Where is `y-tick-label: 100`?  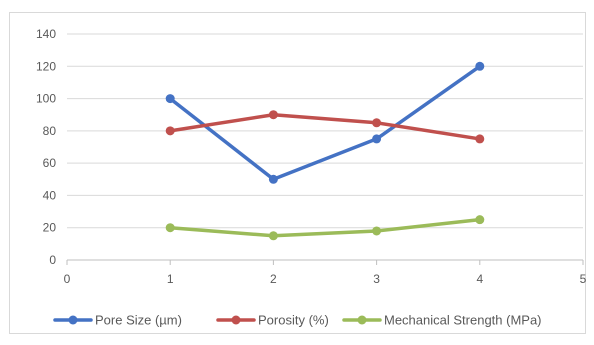 y-tick-label: 100 is located at coordinates (46, 99).